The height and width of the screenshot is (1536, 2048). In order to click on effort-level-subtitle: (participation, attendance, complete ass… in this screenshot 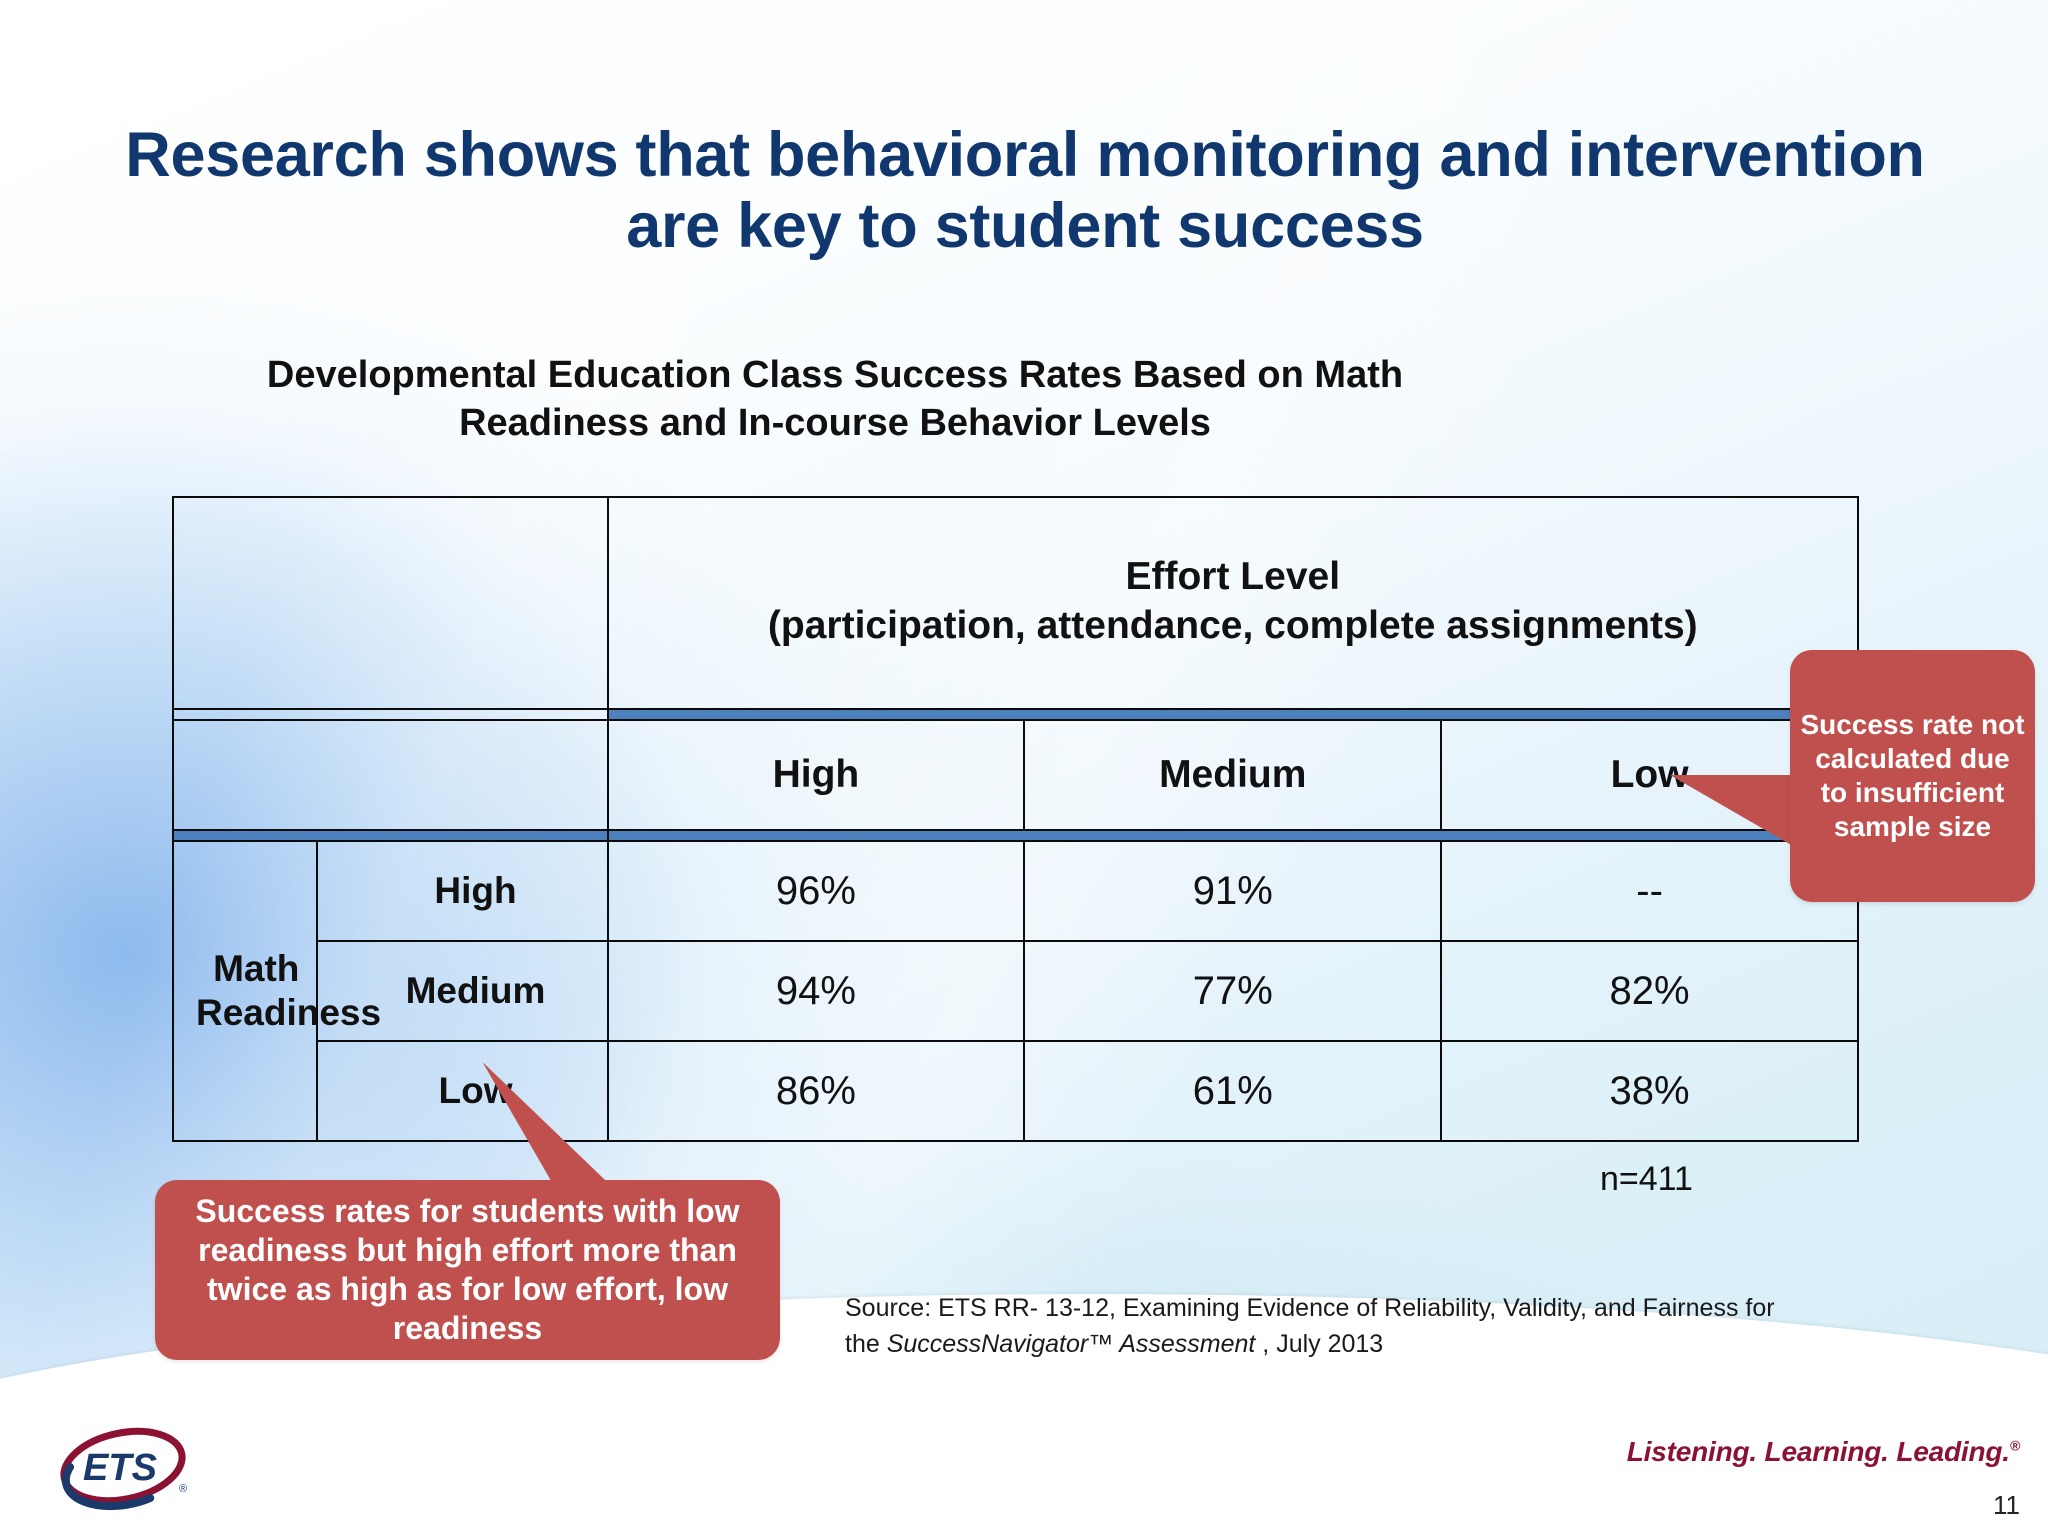, I will do `click(1232, 625)`.